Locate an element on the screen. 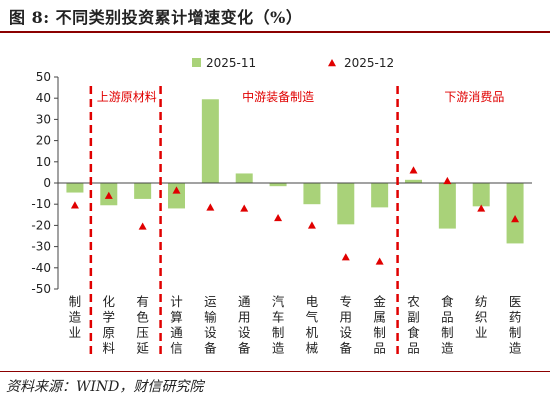 The width and height of the screenshot is (550, 404). x-tick-label: 汽车制造 is located at coordinates (278, 325).